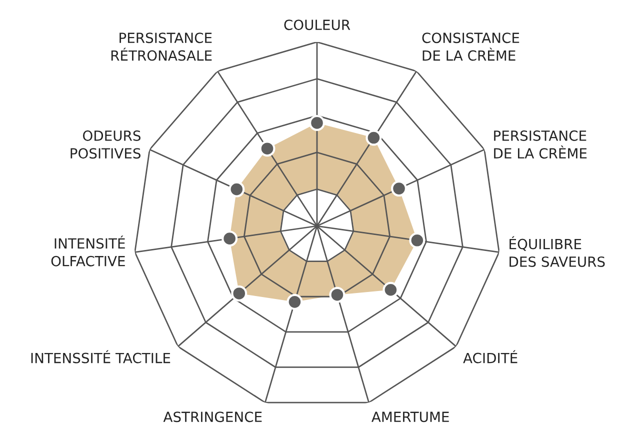 The height and width of the screenshot is (436, 631). What do you see at coordinates (105, 144) in the screenshot?
I see `spoke-label: ODEURS POSITIVES` at bounding box center [105, 144].